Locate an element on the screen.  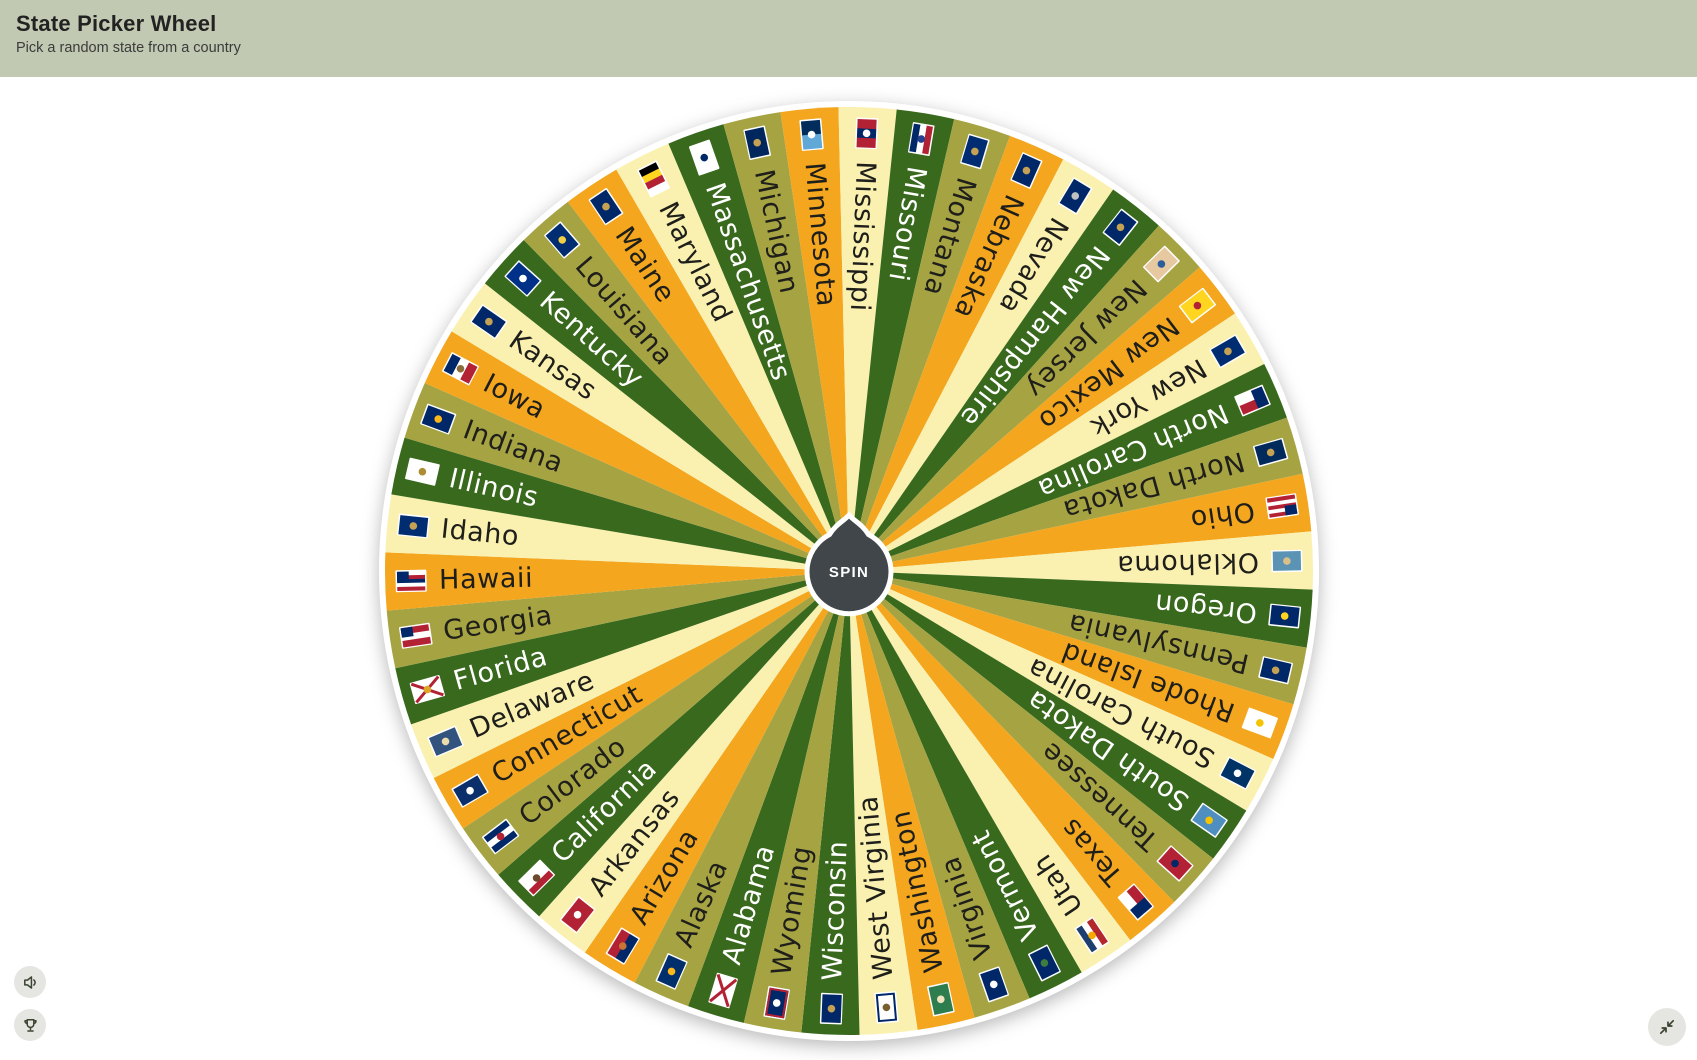
wheel-segment-hawaii: Hawaii is located at coordinates (616, 581).